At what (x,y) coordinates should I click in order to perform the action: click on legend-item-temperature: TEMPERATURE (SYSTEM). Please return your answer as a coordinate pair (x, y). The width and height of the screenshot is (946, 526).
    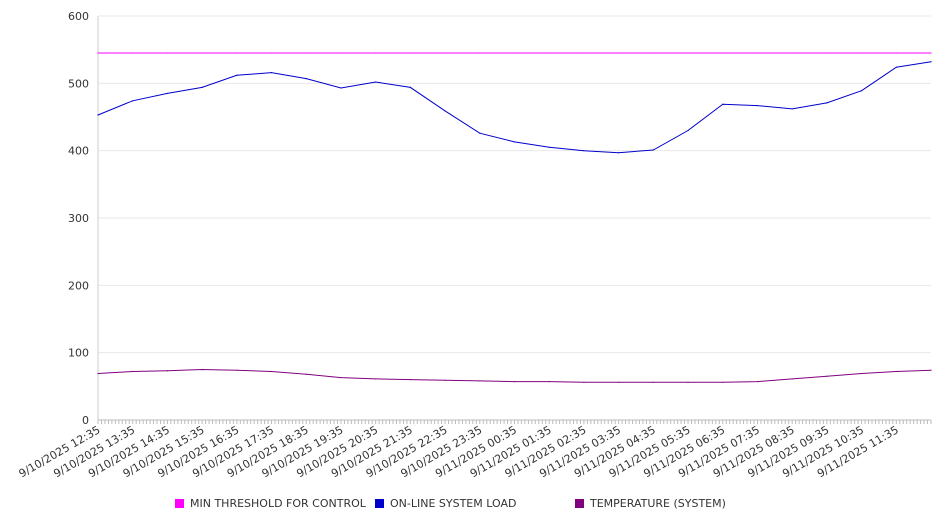
    Looking at the image, I should click on (650, 503).